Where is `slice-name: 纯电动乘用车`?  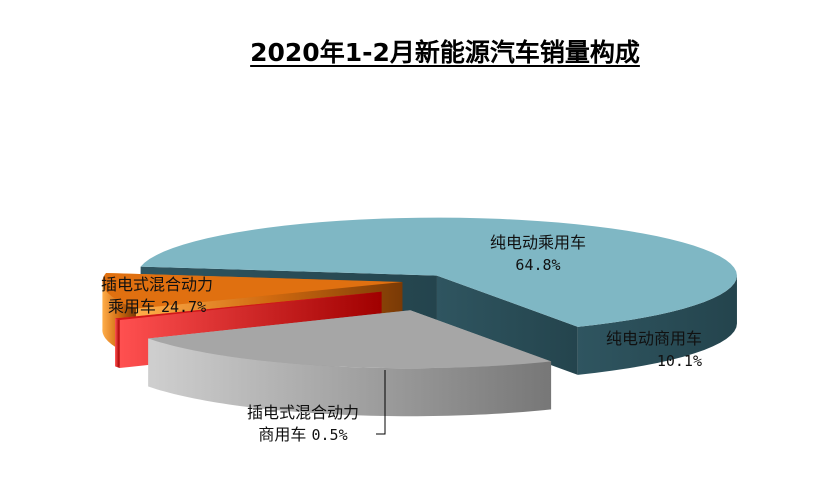 slice-name: 纯电动乘用车 is located at coordinates (537, 242).